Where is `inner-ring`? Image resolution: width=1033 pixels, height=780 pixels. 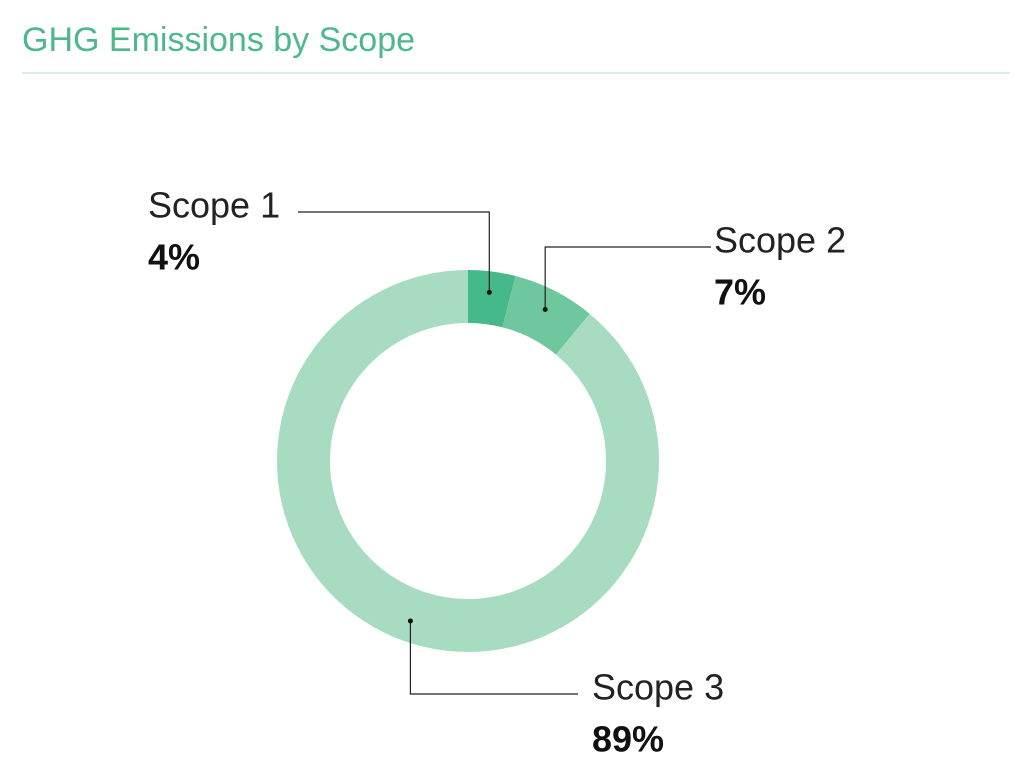
inner-ring is located at coordinates (468, 461).